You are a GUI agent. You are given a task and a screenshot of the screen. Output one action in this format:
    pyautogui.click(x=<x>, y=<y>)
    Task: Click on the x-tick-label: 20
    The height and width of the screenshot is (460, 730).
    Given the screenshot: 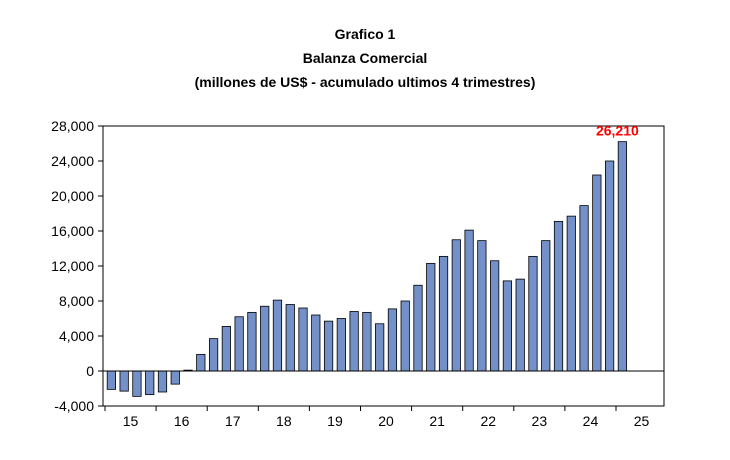 What is the action you would take?
    pyautogui.click(x=386, y=421)
    